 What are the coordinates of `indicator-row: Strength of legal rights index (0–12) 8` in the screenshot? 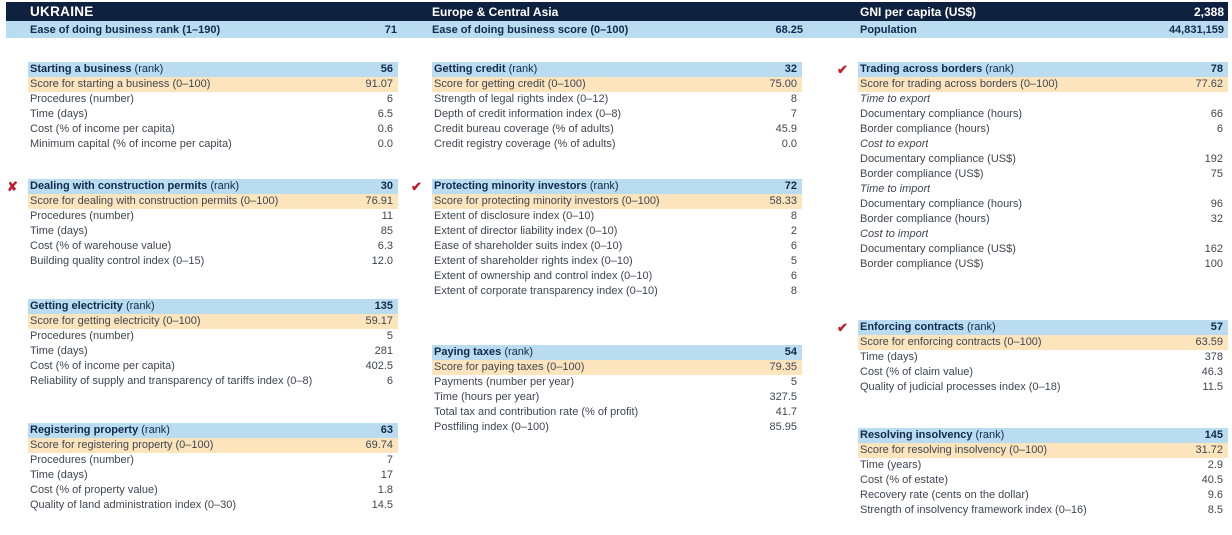 It's located at (606, 99).